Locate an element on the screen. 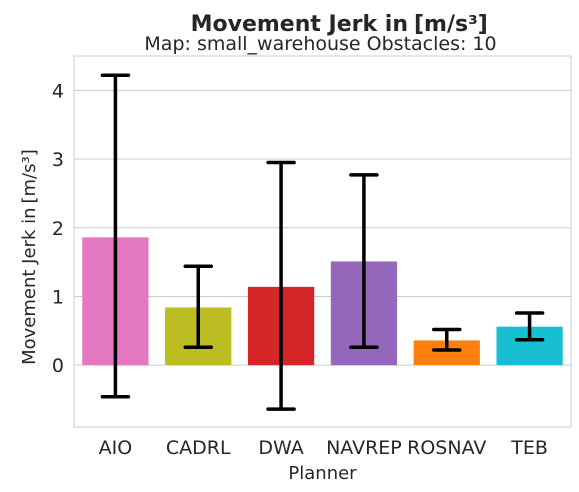 This screenshot has height=492, width=579. y-tick-label-1: 1 is located at coordinates (58, 297).